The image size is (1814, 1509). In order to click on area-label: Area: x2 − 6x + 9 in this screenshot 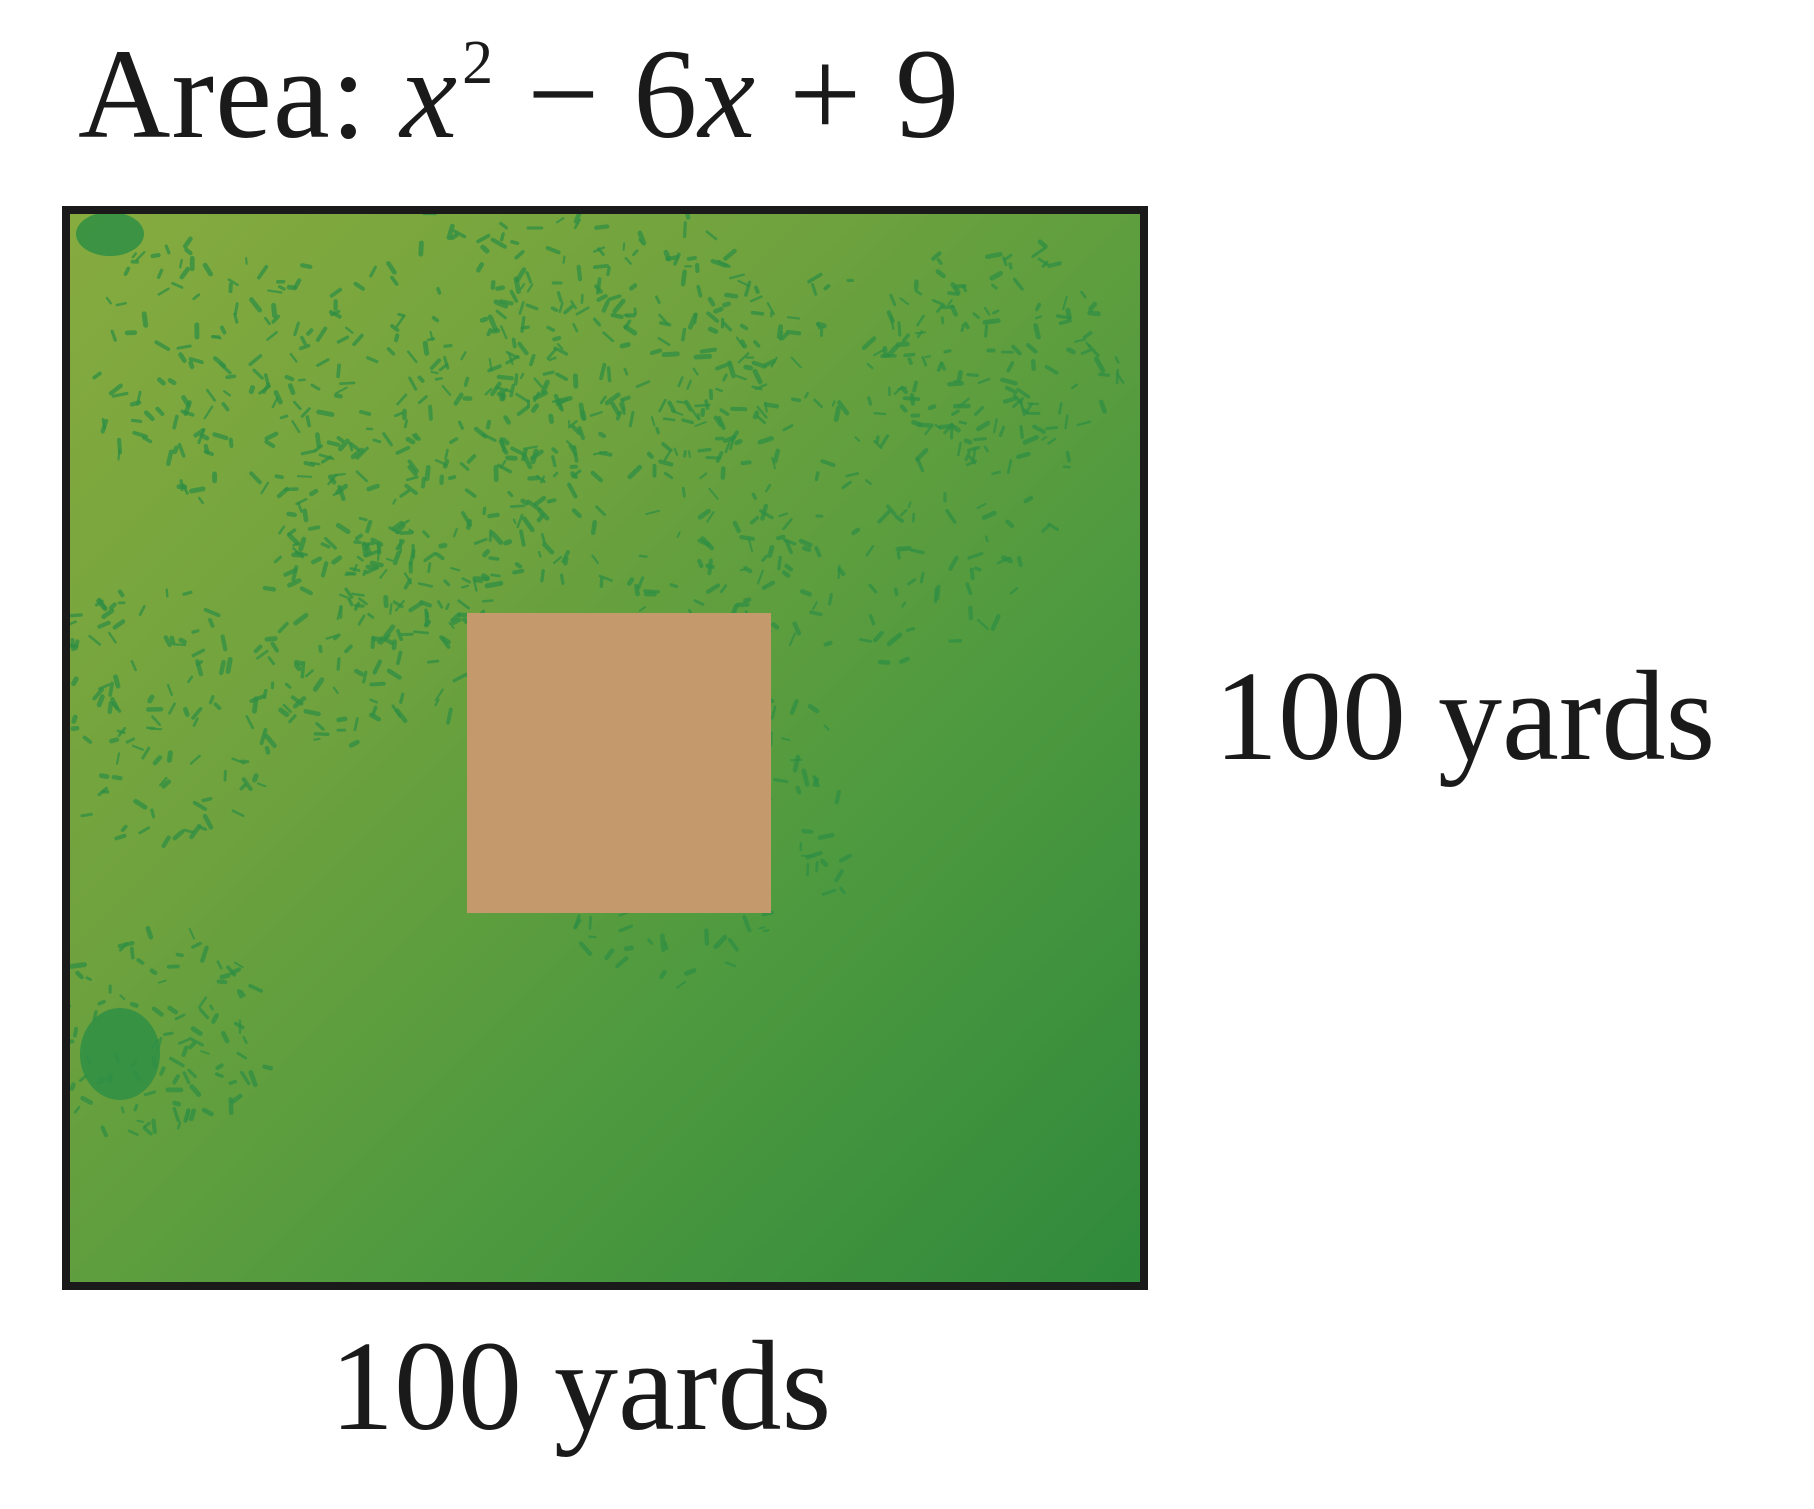, I will do `click(519, 94)`.